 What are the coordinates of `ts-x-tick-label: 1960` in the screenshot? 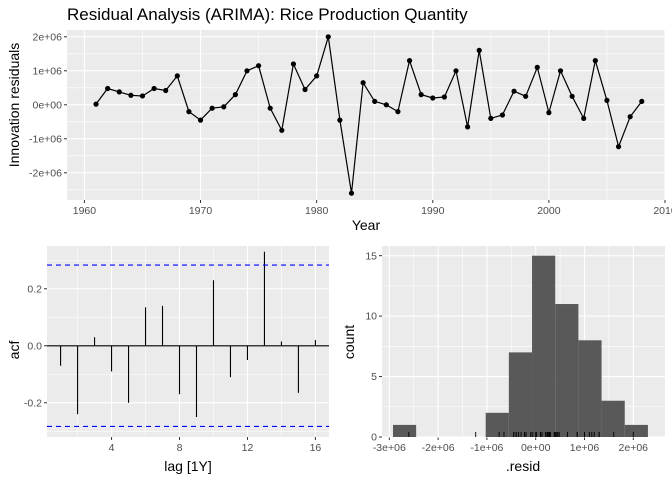 It's located at (85, 211).